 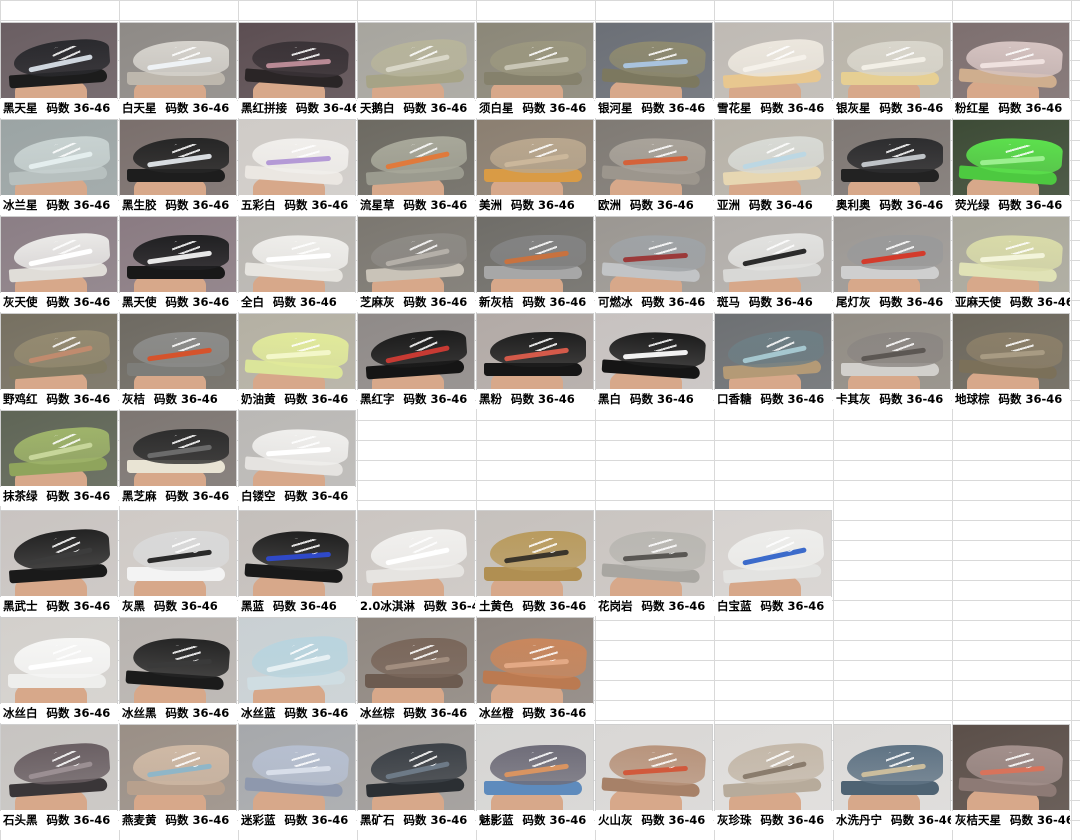 I want to click on product-card: 新灰桔 码数 36-46, so click(x=535, y=264).